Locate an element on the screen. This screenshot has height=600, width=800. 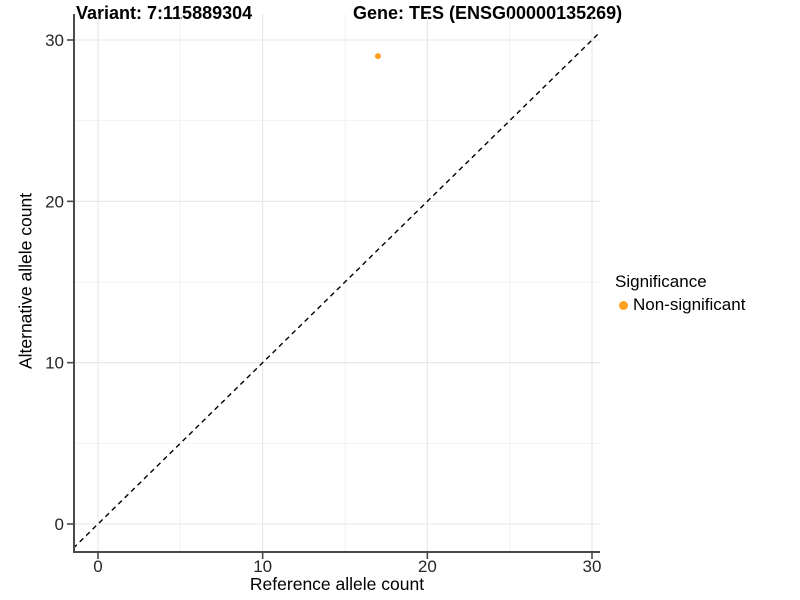
y-tick-label: 30 is located at coordinates (54, 40).